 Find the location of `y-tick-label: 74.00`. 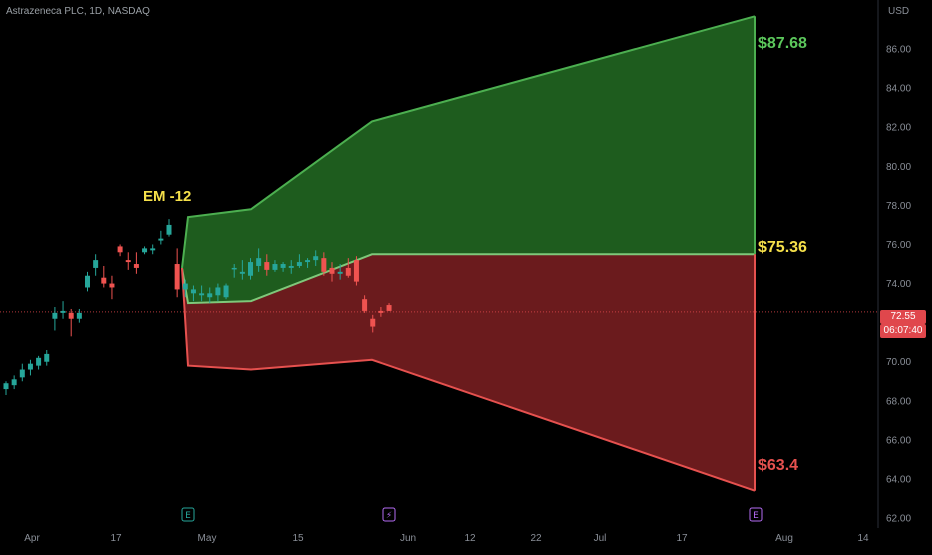

y-tick-label: 74.00 is located at coordinates (898, 284).